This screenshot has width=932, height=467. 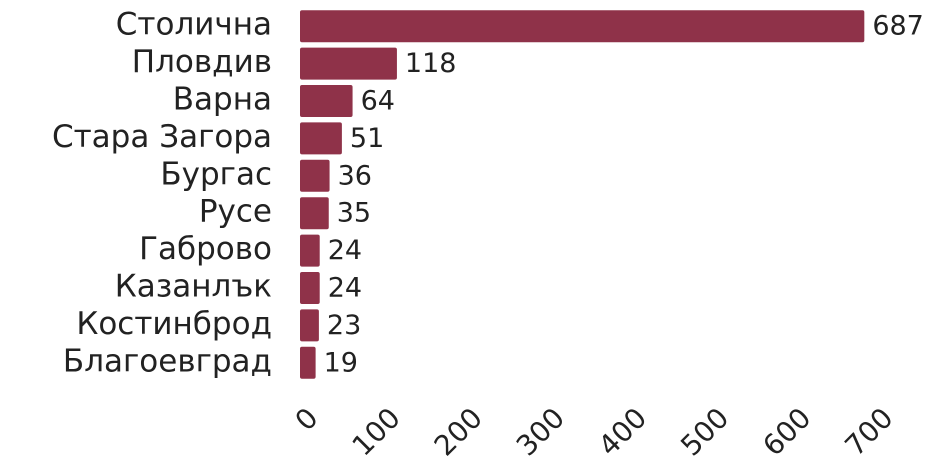 What do you see at coordinates (431, 63) in the screenshot?
I see `value-label: 118` at bounding box center [431, 63].